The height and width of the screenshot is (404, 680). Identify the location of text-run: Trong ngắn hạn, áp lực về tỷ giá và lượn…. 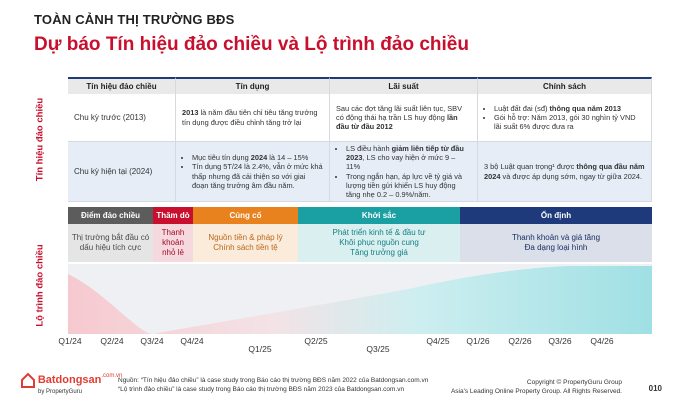
(404, 185).